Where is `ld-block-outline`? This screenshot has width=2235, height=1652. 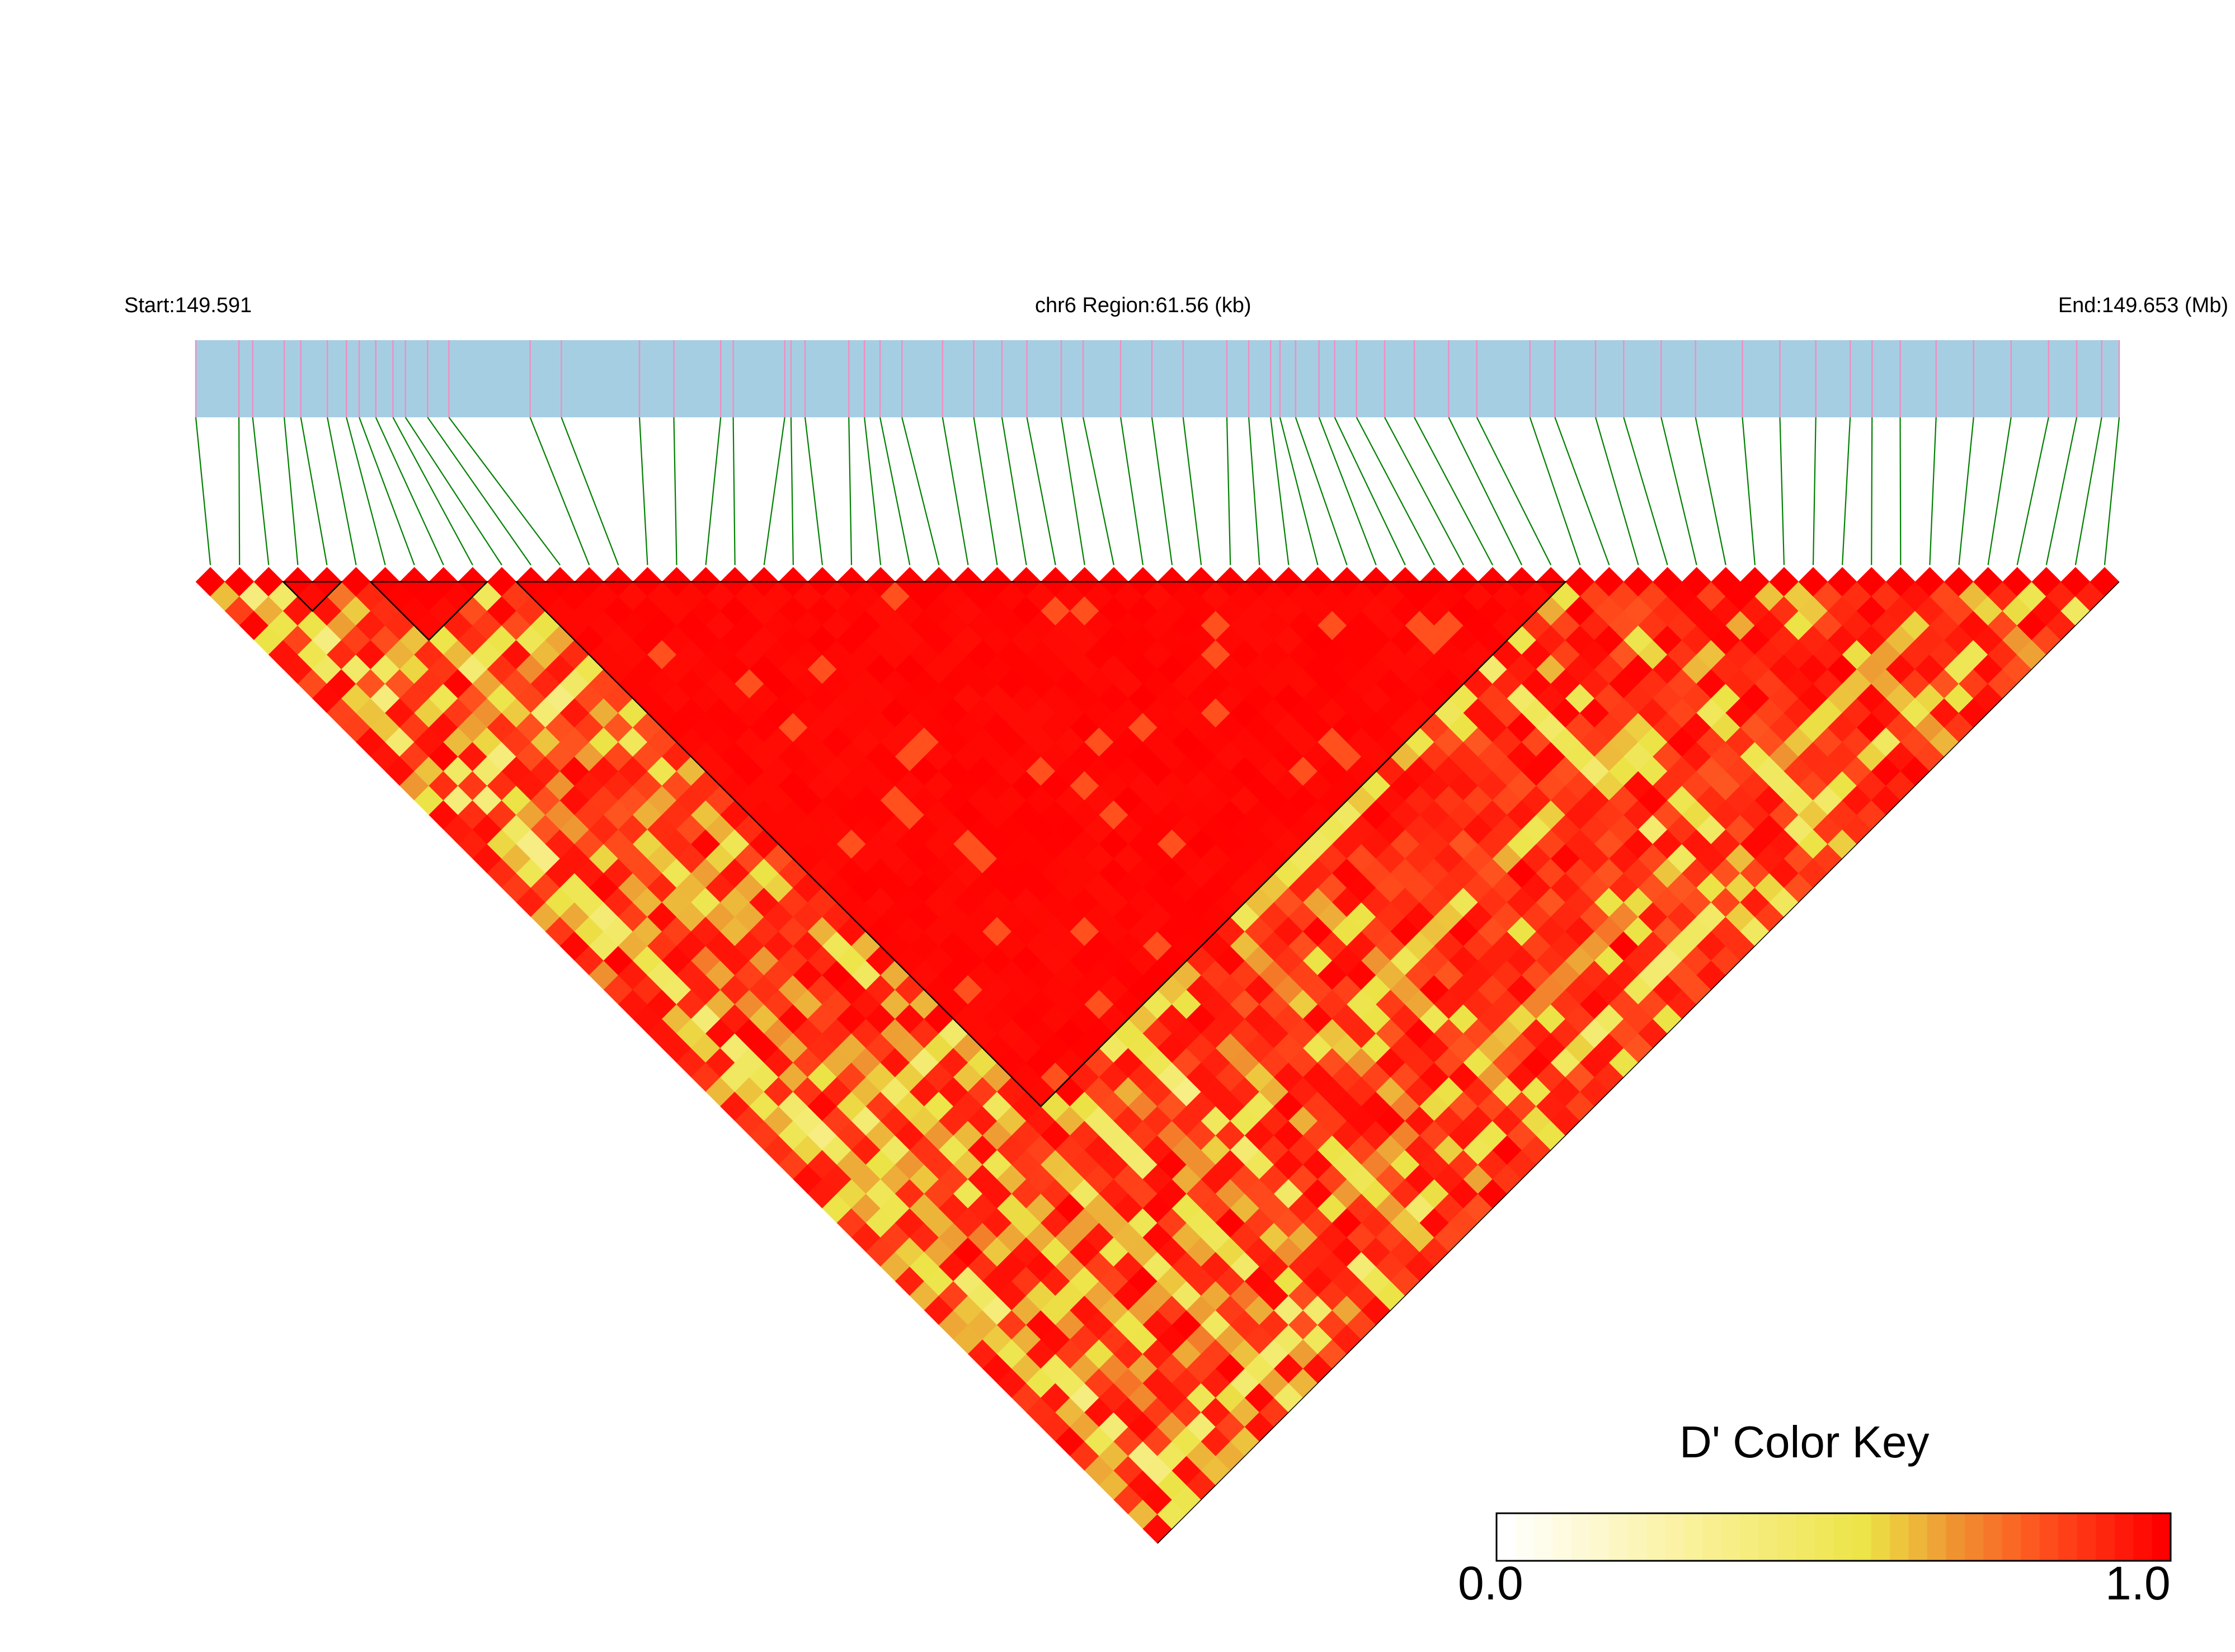
ld-block-outline is located at coordinates (429, 611).